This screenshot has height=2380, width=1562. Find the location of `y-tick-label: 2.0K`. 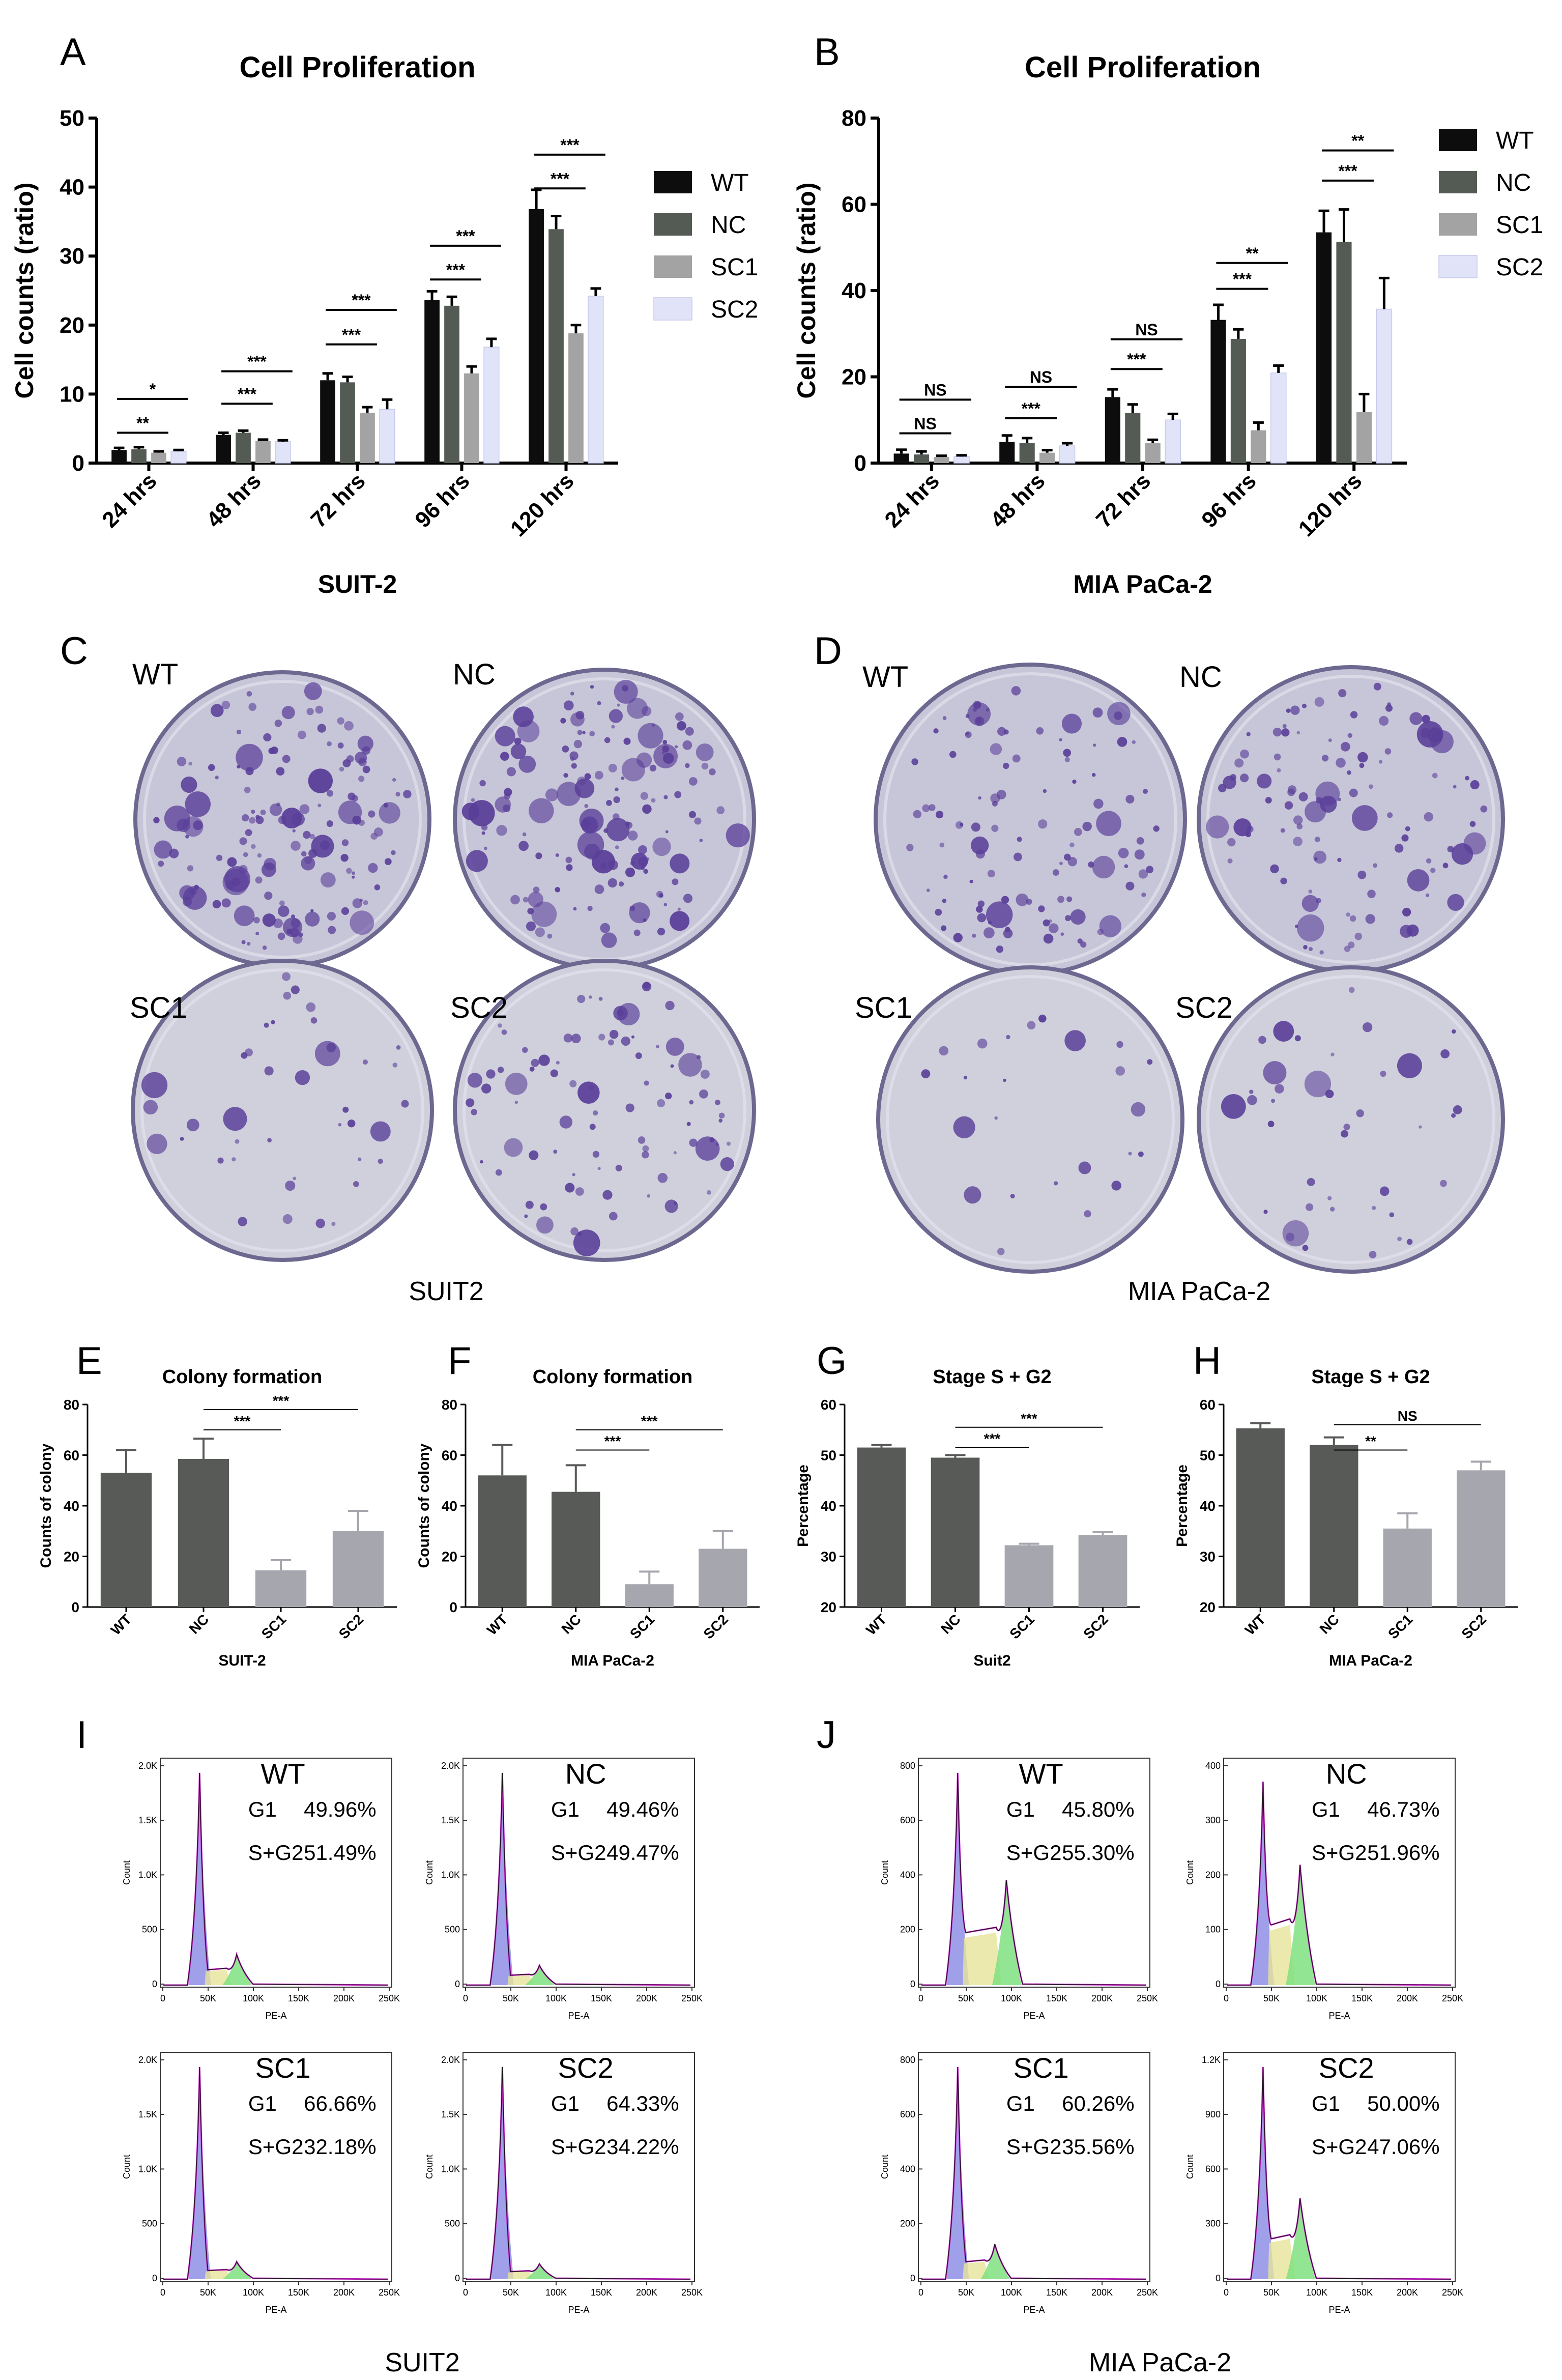

y-tick-label: 2.0K is located at coordinates (451, 2060).